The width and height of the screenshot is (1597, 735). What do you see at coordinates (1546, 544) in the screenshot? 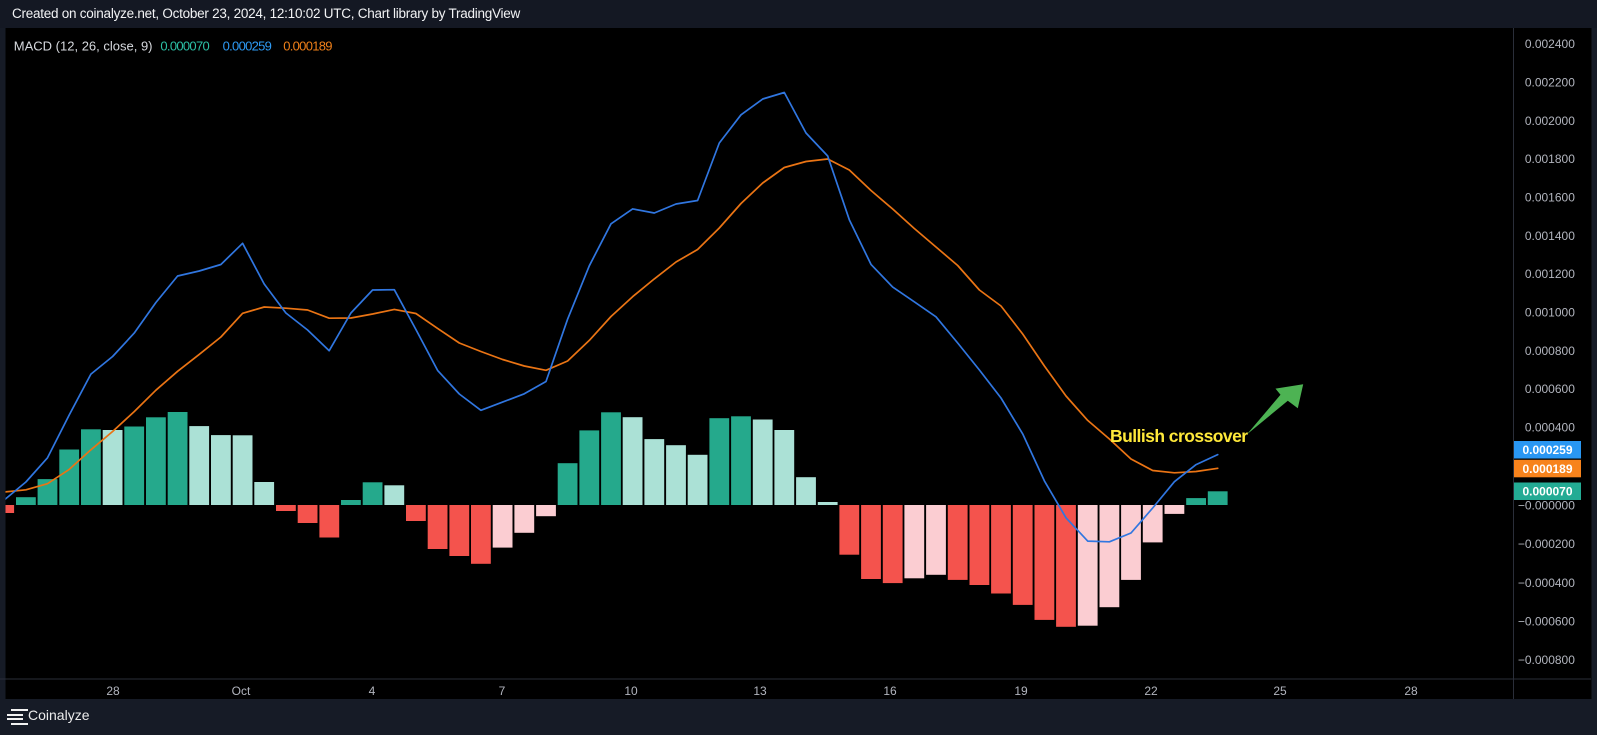
I see `svg-text: −0.000200` at bounding box center [1546, 544].